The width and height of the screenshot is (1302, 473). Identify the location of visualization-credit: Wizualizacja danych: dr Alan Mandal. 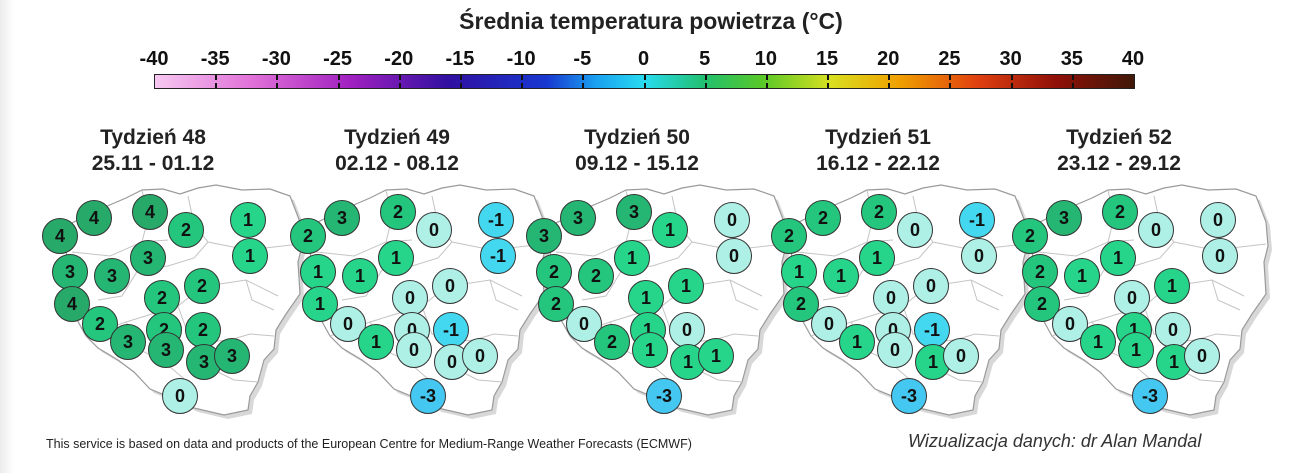
(1055, 441).